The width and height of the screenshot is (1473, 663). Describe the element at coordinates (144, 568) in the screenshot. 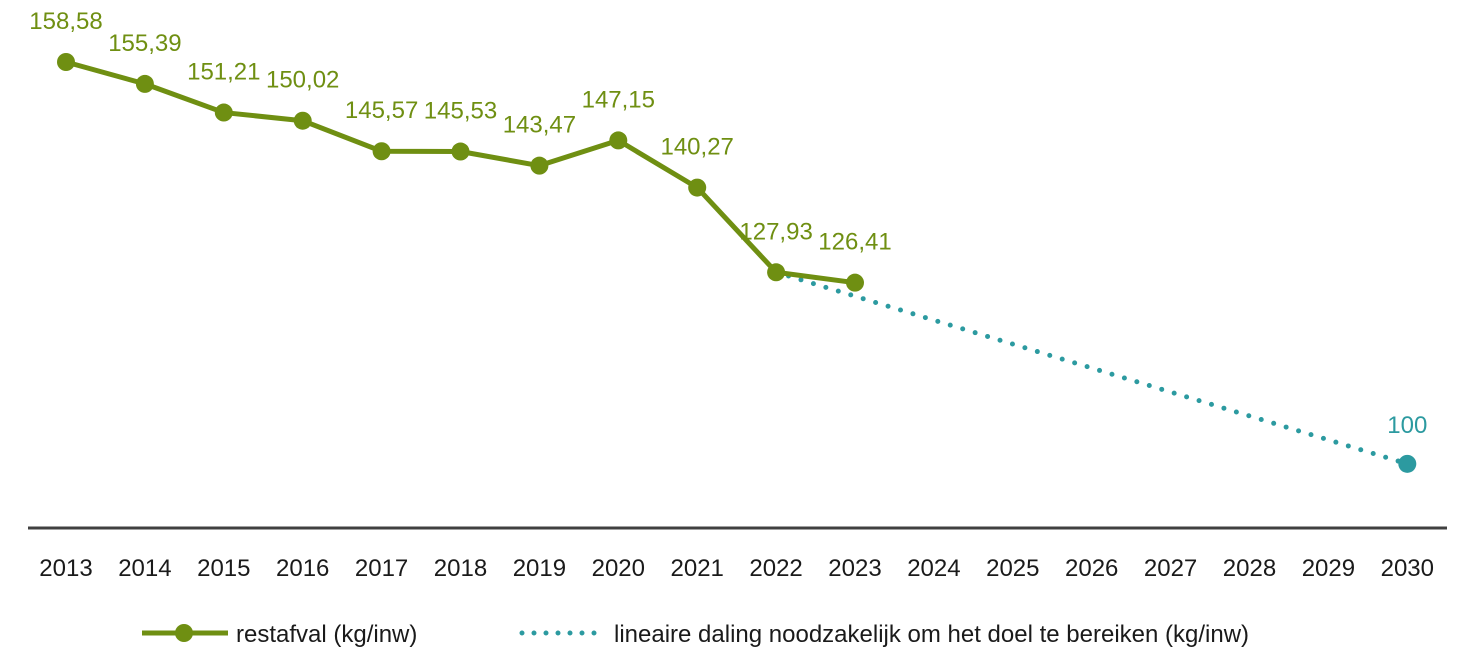

I see `x-tick-label: 2014` at that location.